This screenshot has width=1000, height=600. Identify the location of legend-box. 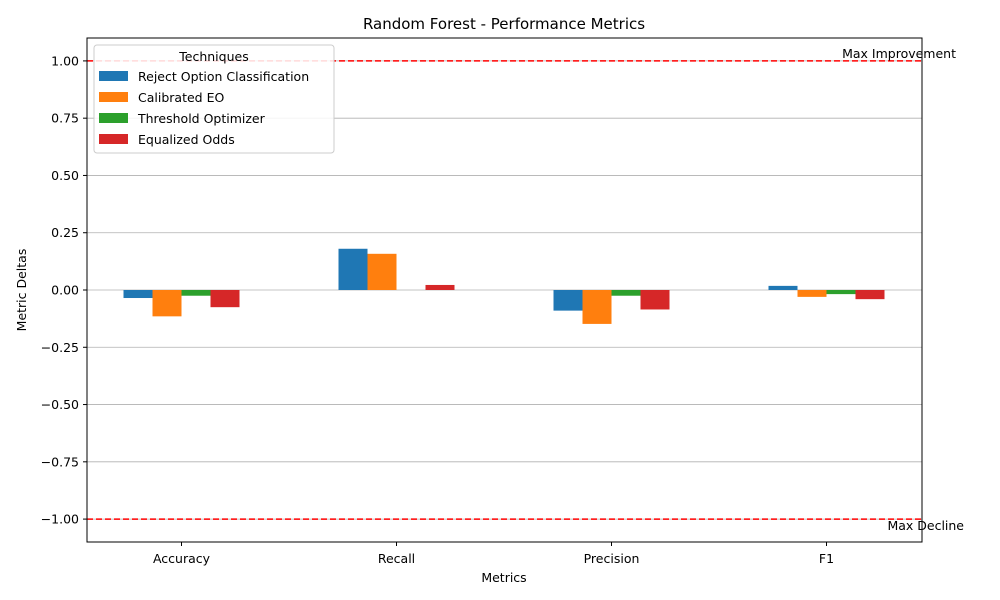
(214, 99).